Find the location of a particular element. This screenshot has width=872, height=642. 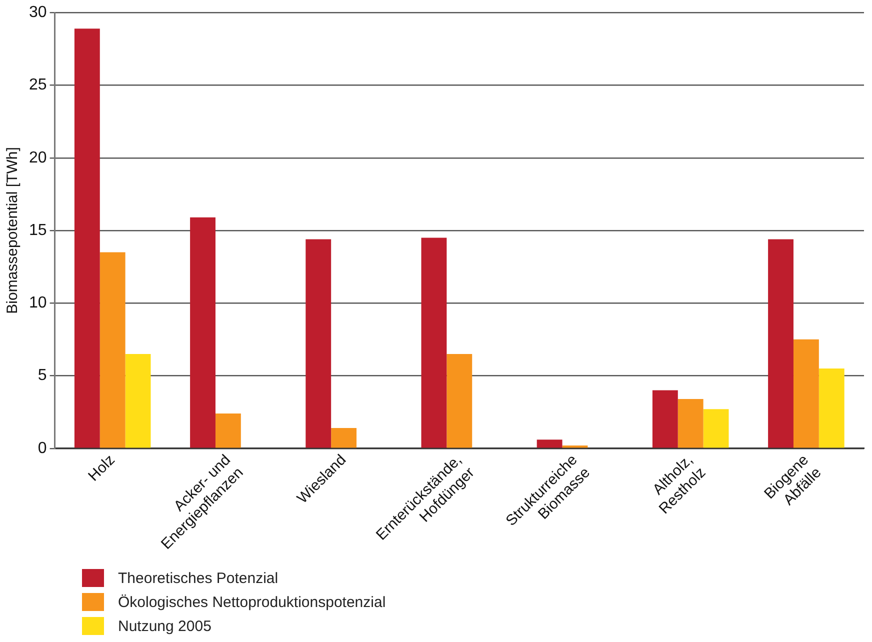

y-tick-label: 25 is located at coordinates (38, 85).